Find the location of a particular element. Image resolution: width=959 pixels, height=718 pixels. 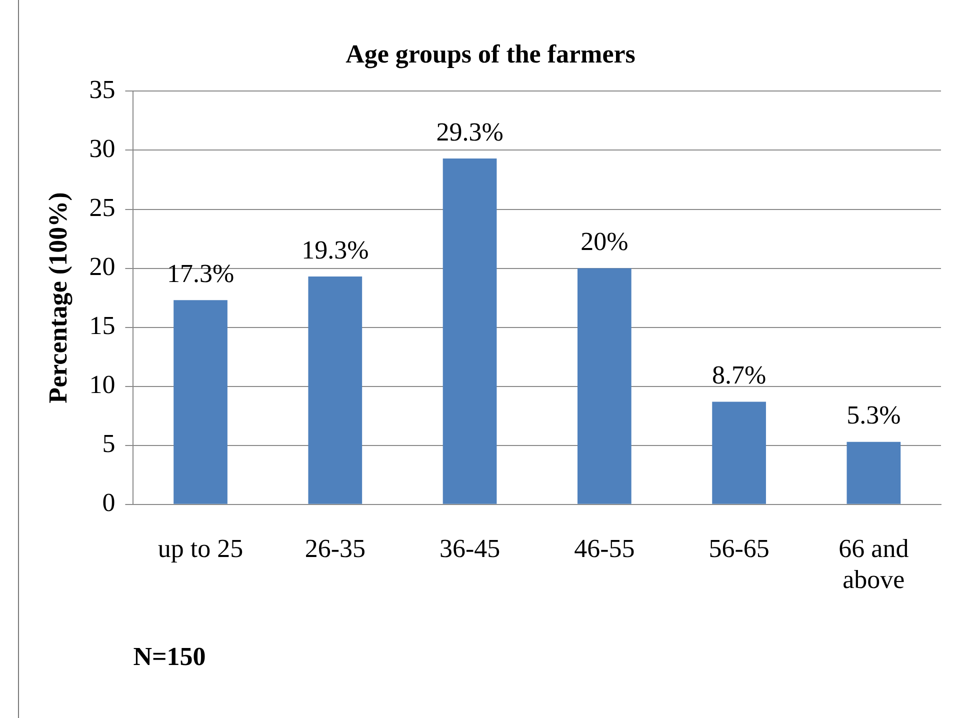

y-tick-label: 15 is located at coordinates (102, 325).